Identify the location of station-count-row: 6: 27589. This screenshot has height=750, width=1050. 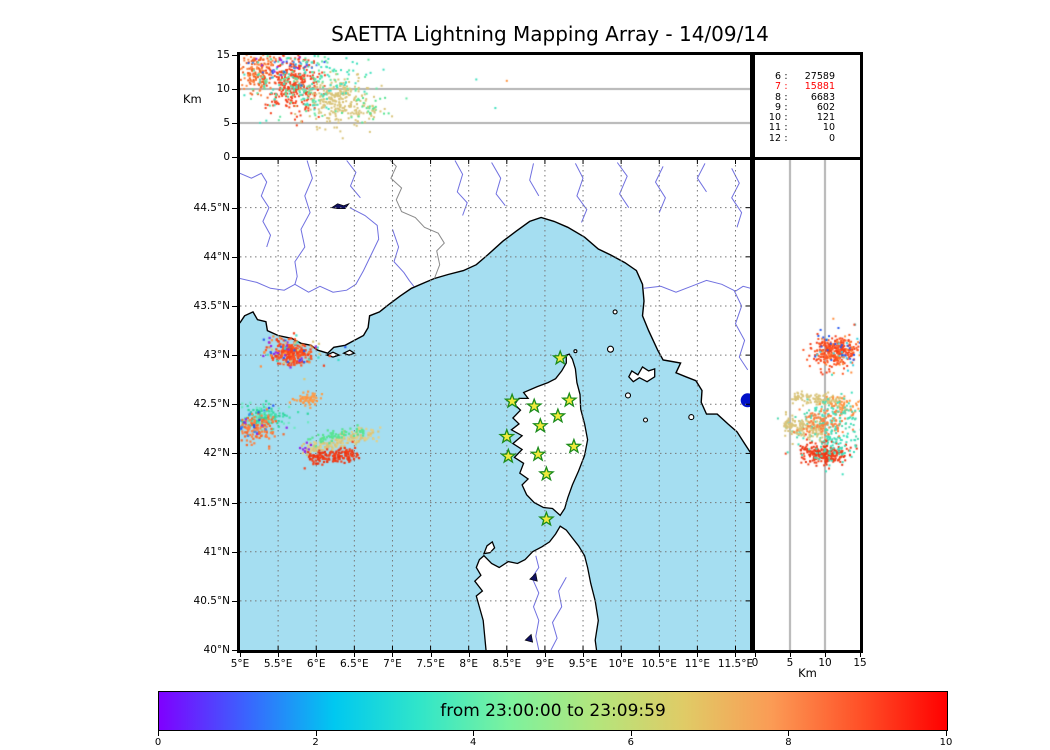
(807, 76).